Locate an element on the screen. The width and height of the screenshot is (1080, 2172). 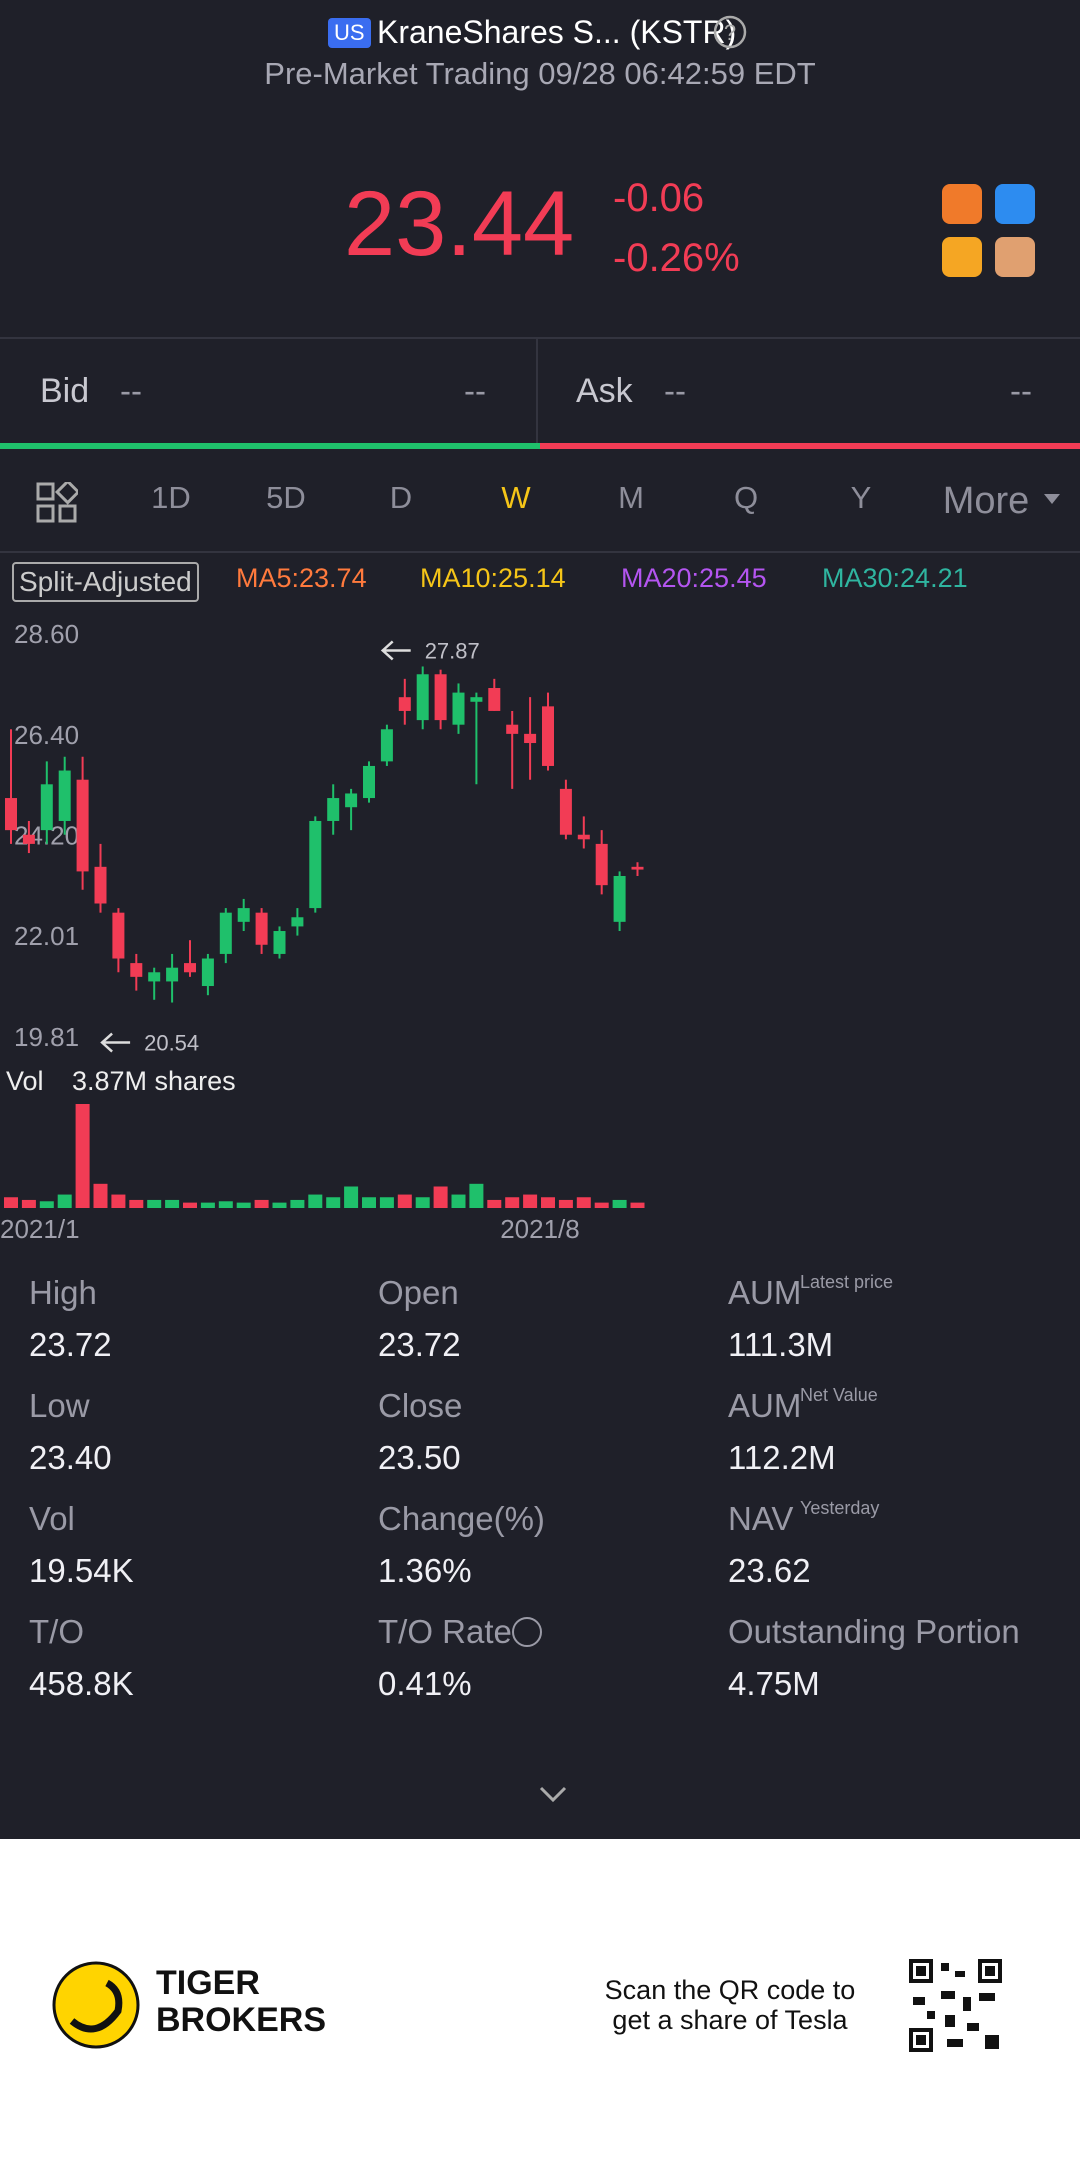
qr-code is located at coordinates (955, 2005).